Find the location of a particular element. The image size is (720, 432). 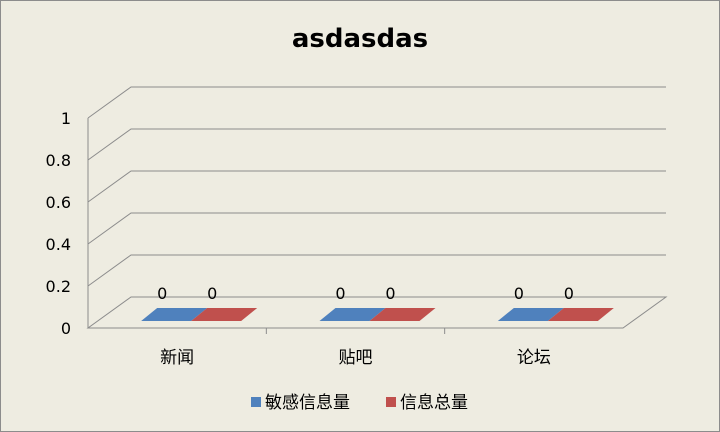

legend: 敏感信息量 信息总量 is located at coordinates (359, 403).